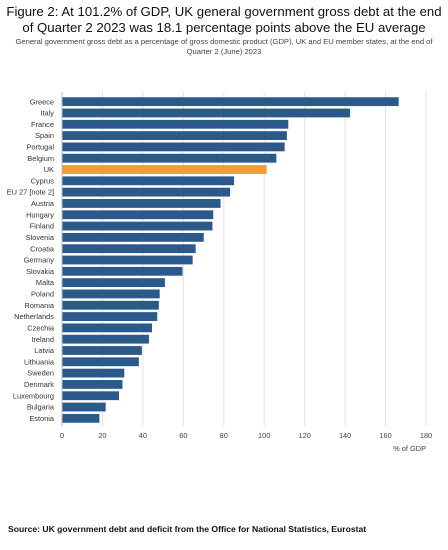 The width and height of the screenshot is (448, 550). I want to click on category-label: Italy, so click(47, 113).